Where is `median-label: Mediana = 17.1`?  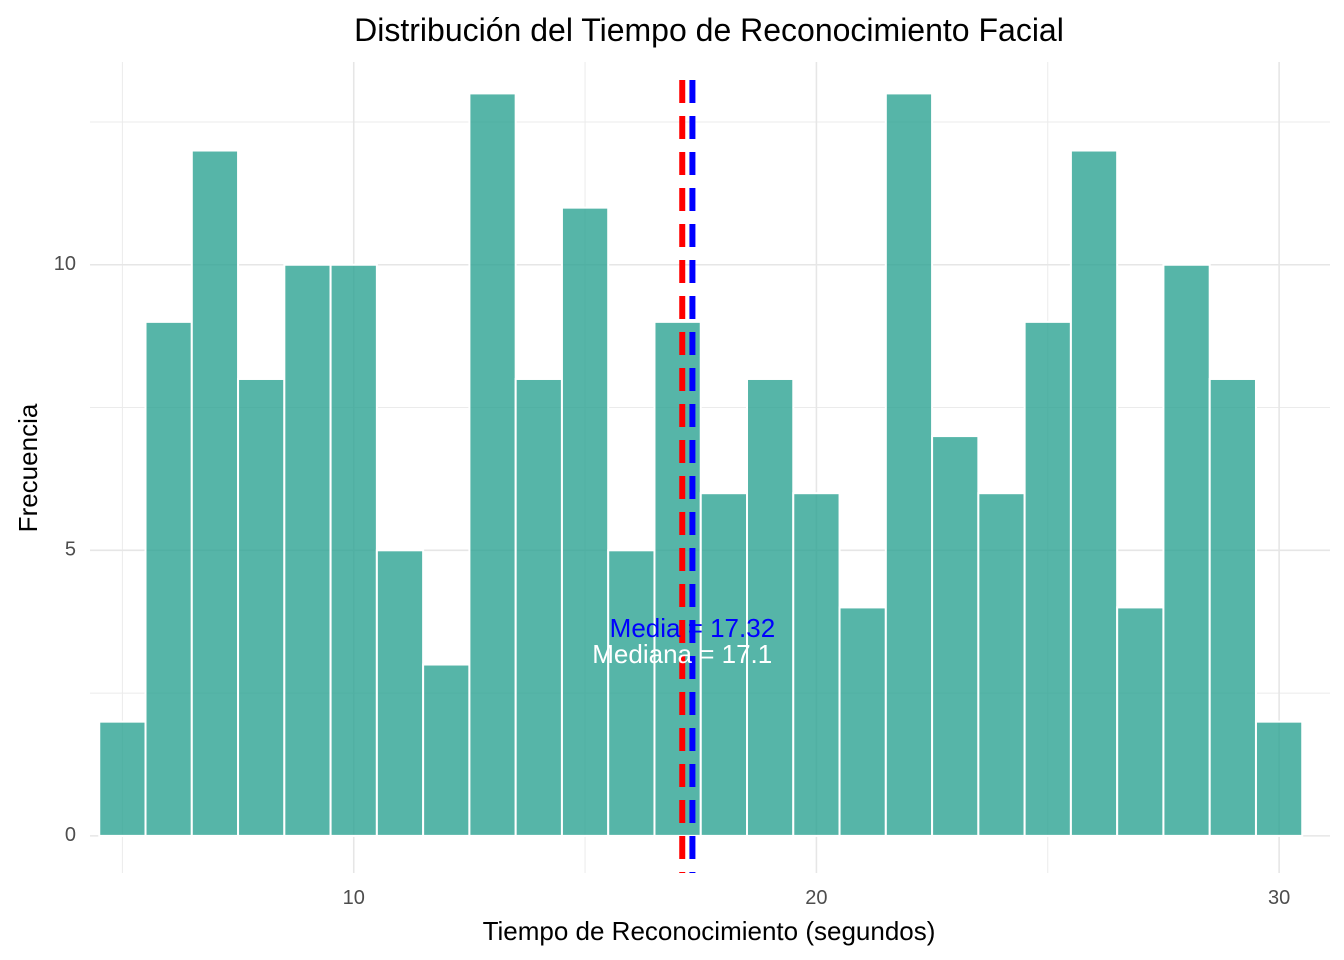 median-label: Mediana = 17.1 is located at coordinates (682, 654).